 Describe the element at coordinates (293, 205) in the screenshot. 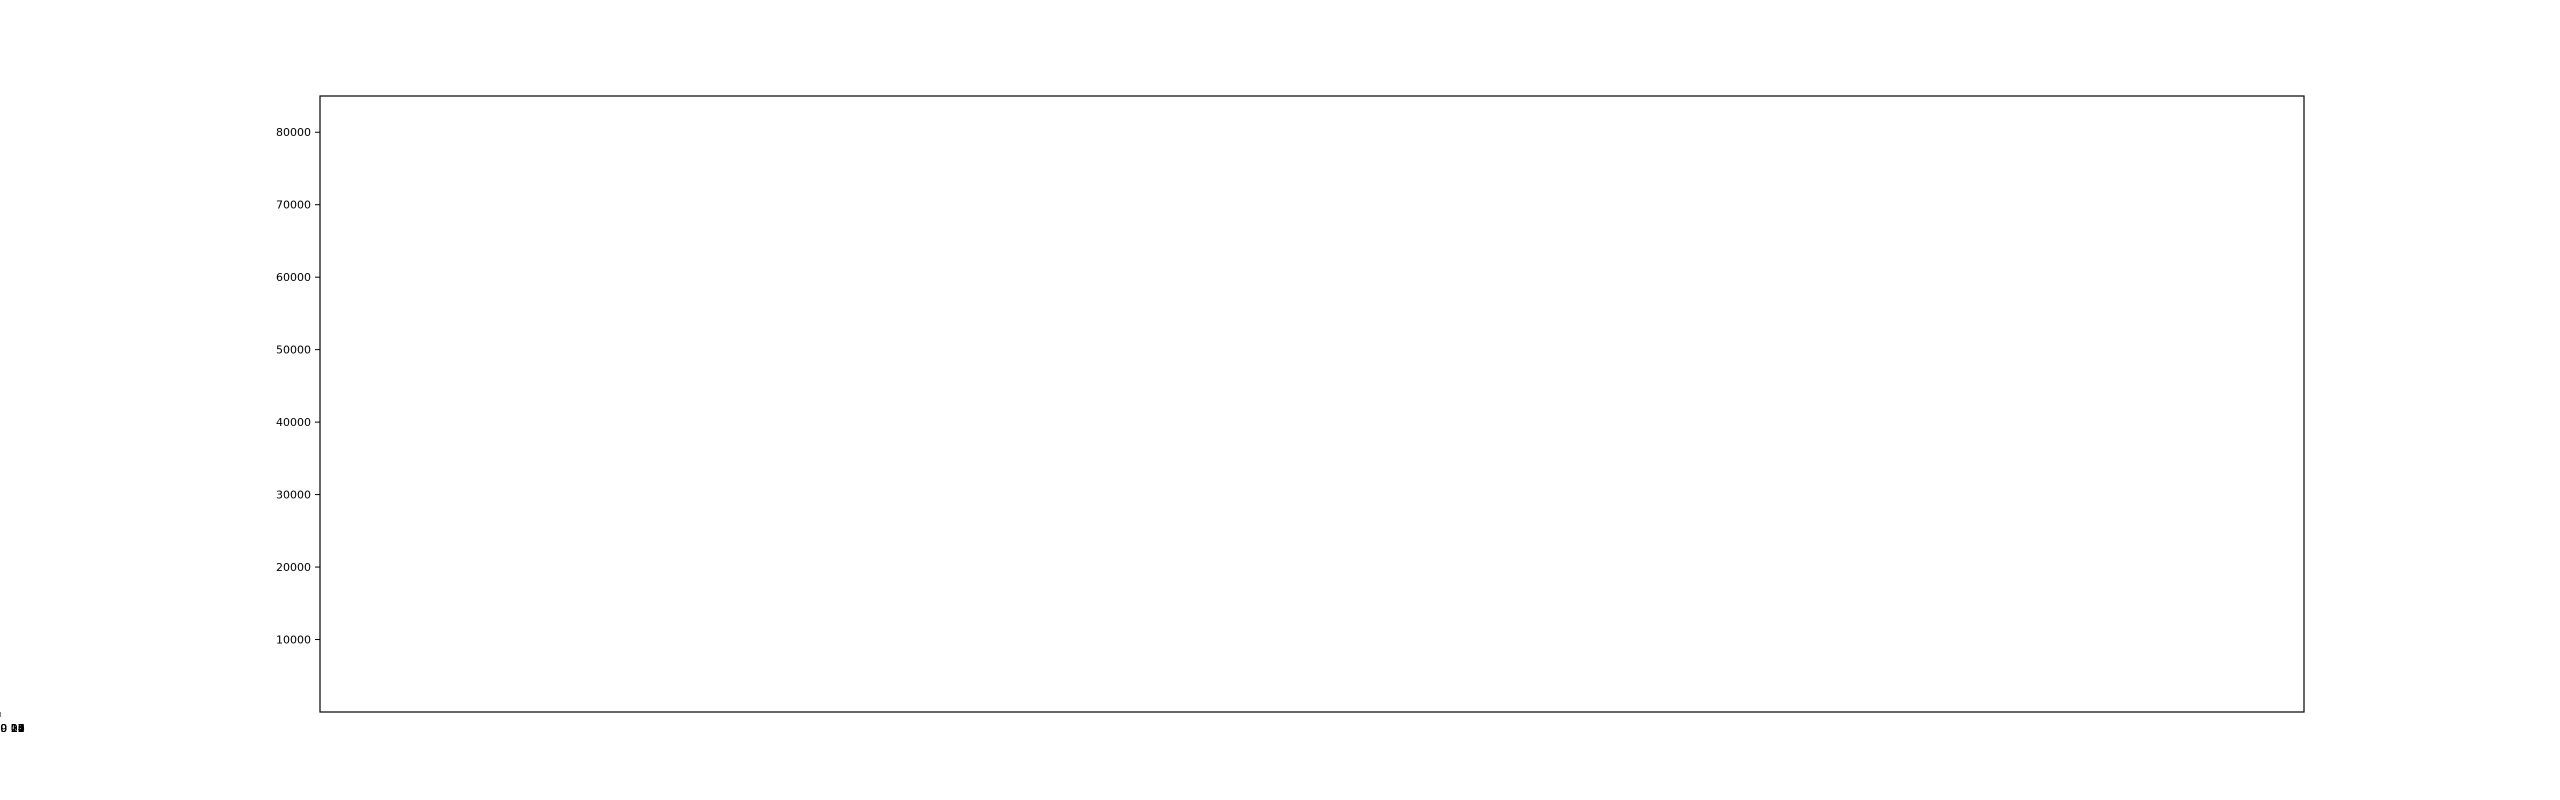

I see `y-tick-label: 70000` at that location.